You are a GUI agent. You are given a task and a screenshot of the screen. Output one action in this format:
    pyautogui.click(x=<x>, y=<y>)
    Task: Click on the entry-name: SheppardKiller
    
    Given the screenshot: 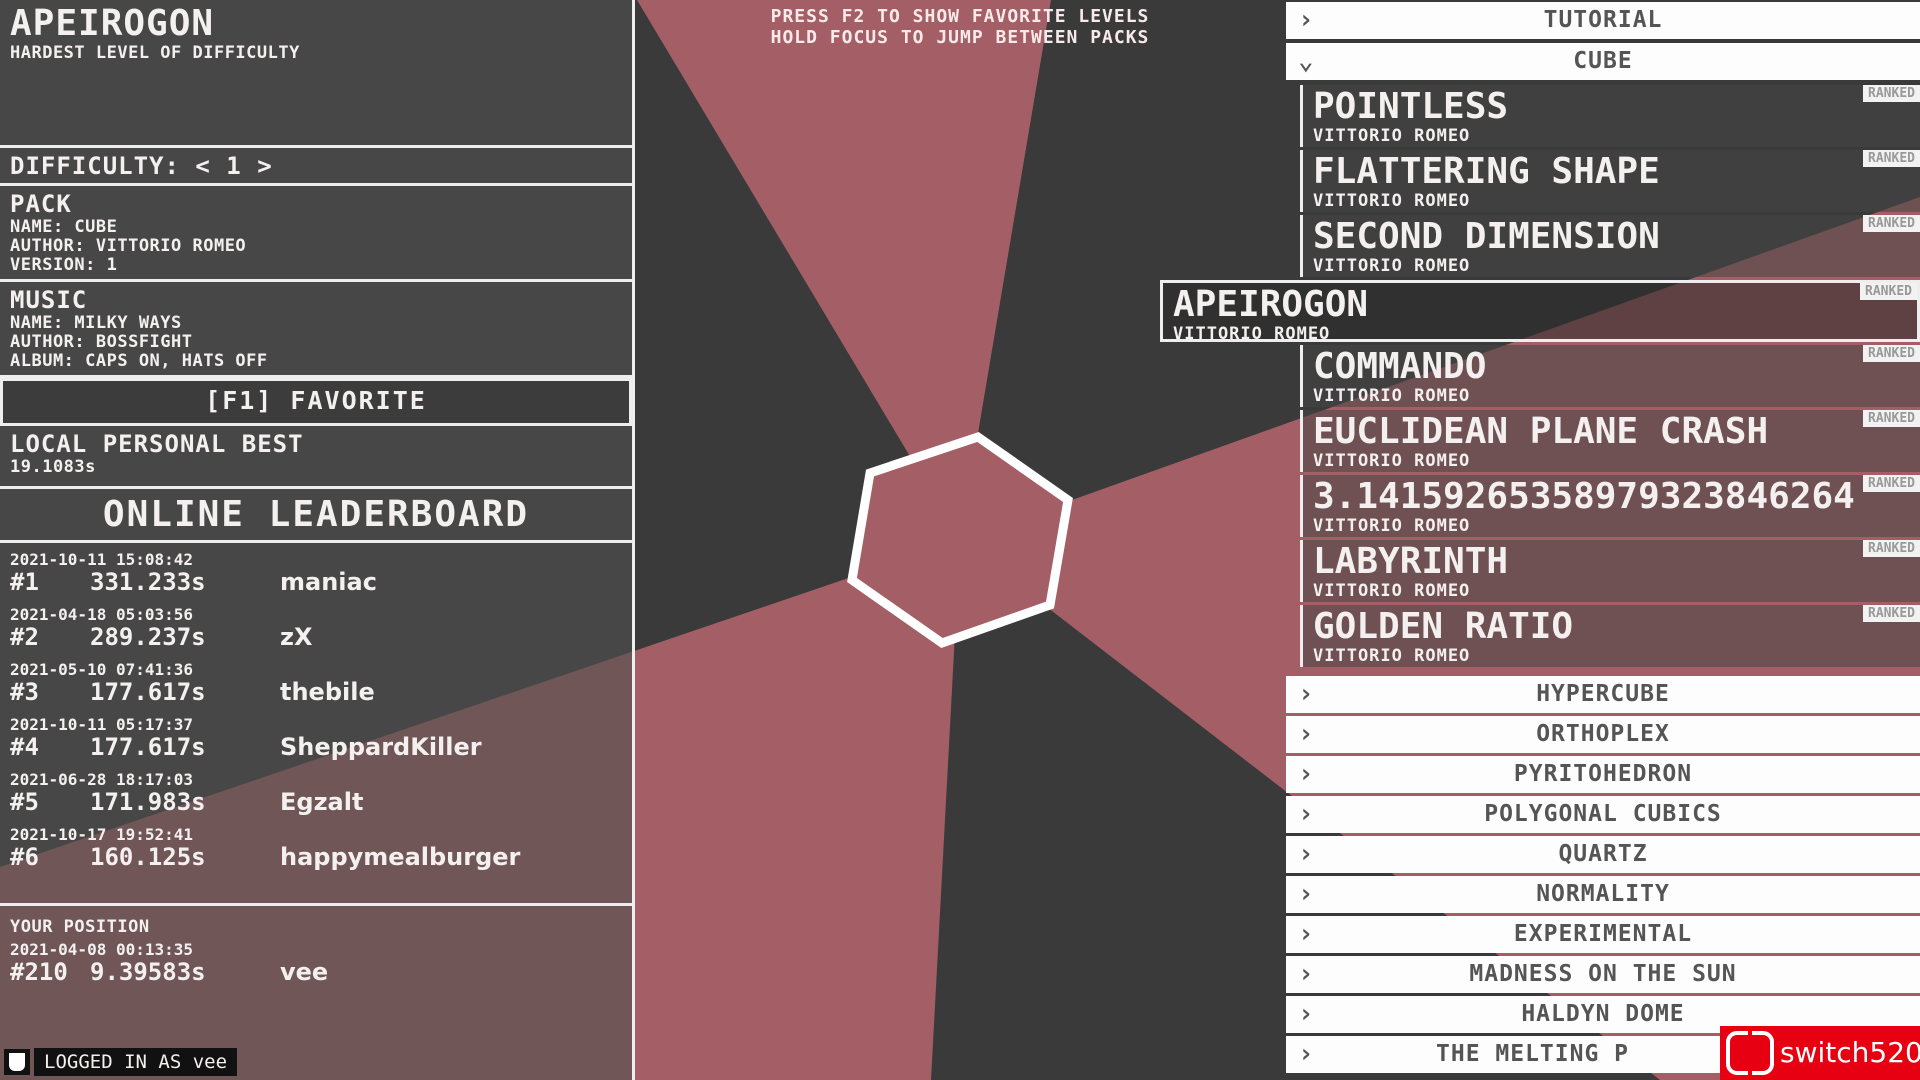 What is the action you would take?
    pyautogui.click(x=381, y=747)
    